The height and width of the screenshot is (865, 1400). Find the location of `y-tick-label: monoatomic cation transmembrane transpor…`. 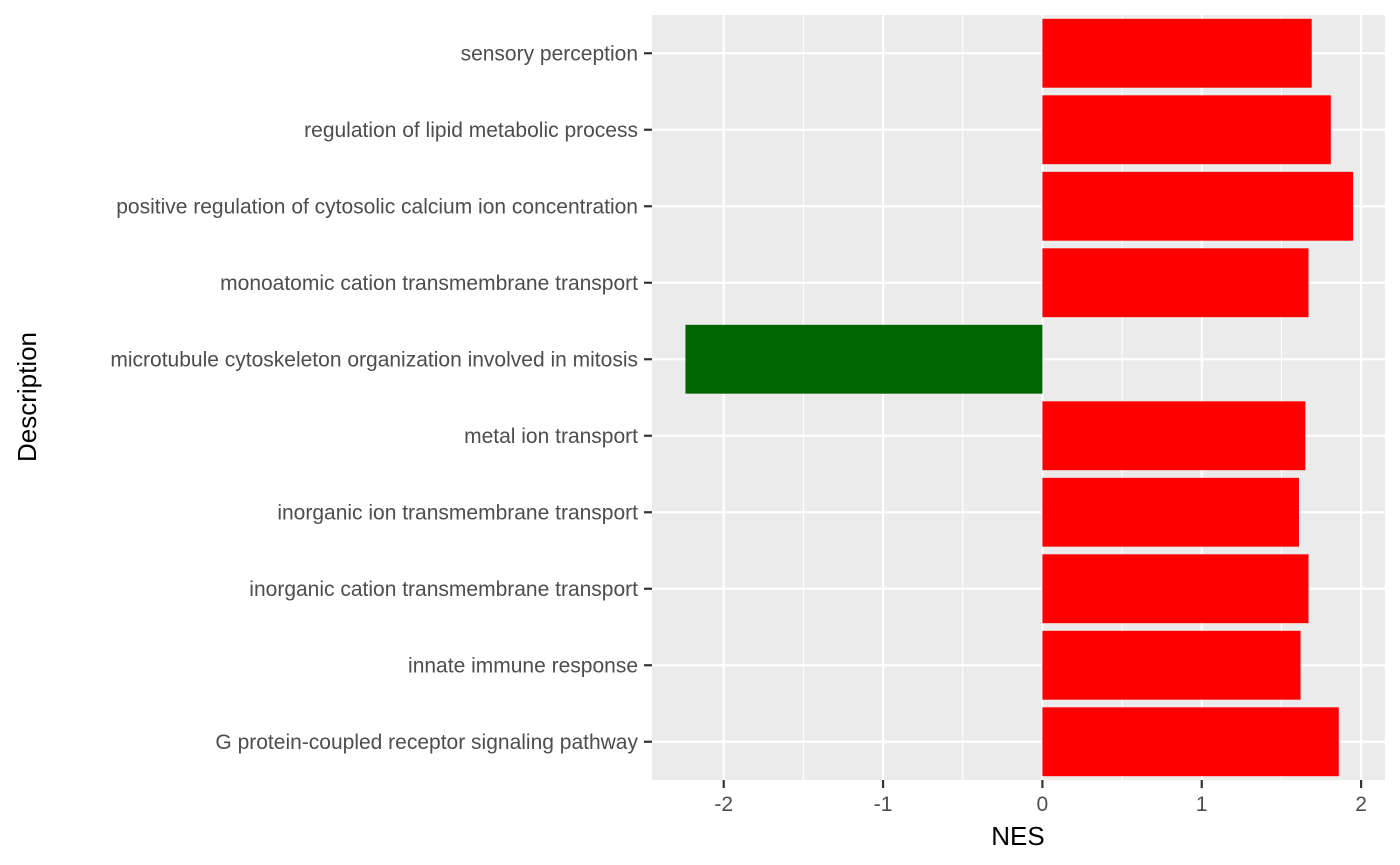

y-tick-label: monoatomic cation transmembrane transpor… is located at coordinates (429, 283).